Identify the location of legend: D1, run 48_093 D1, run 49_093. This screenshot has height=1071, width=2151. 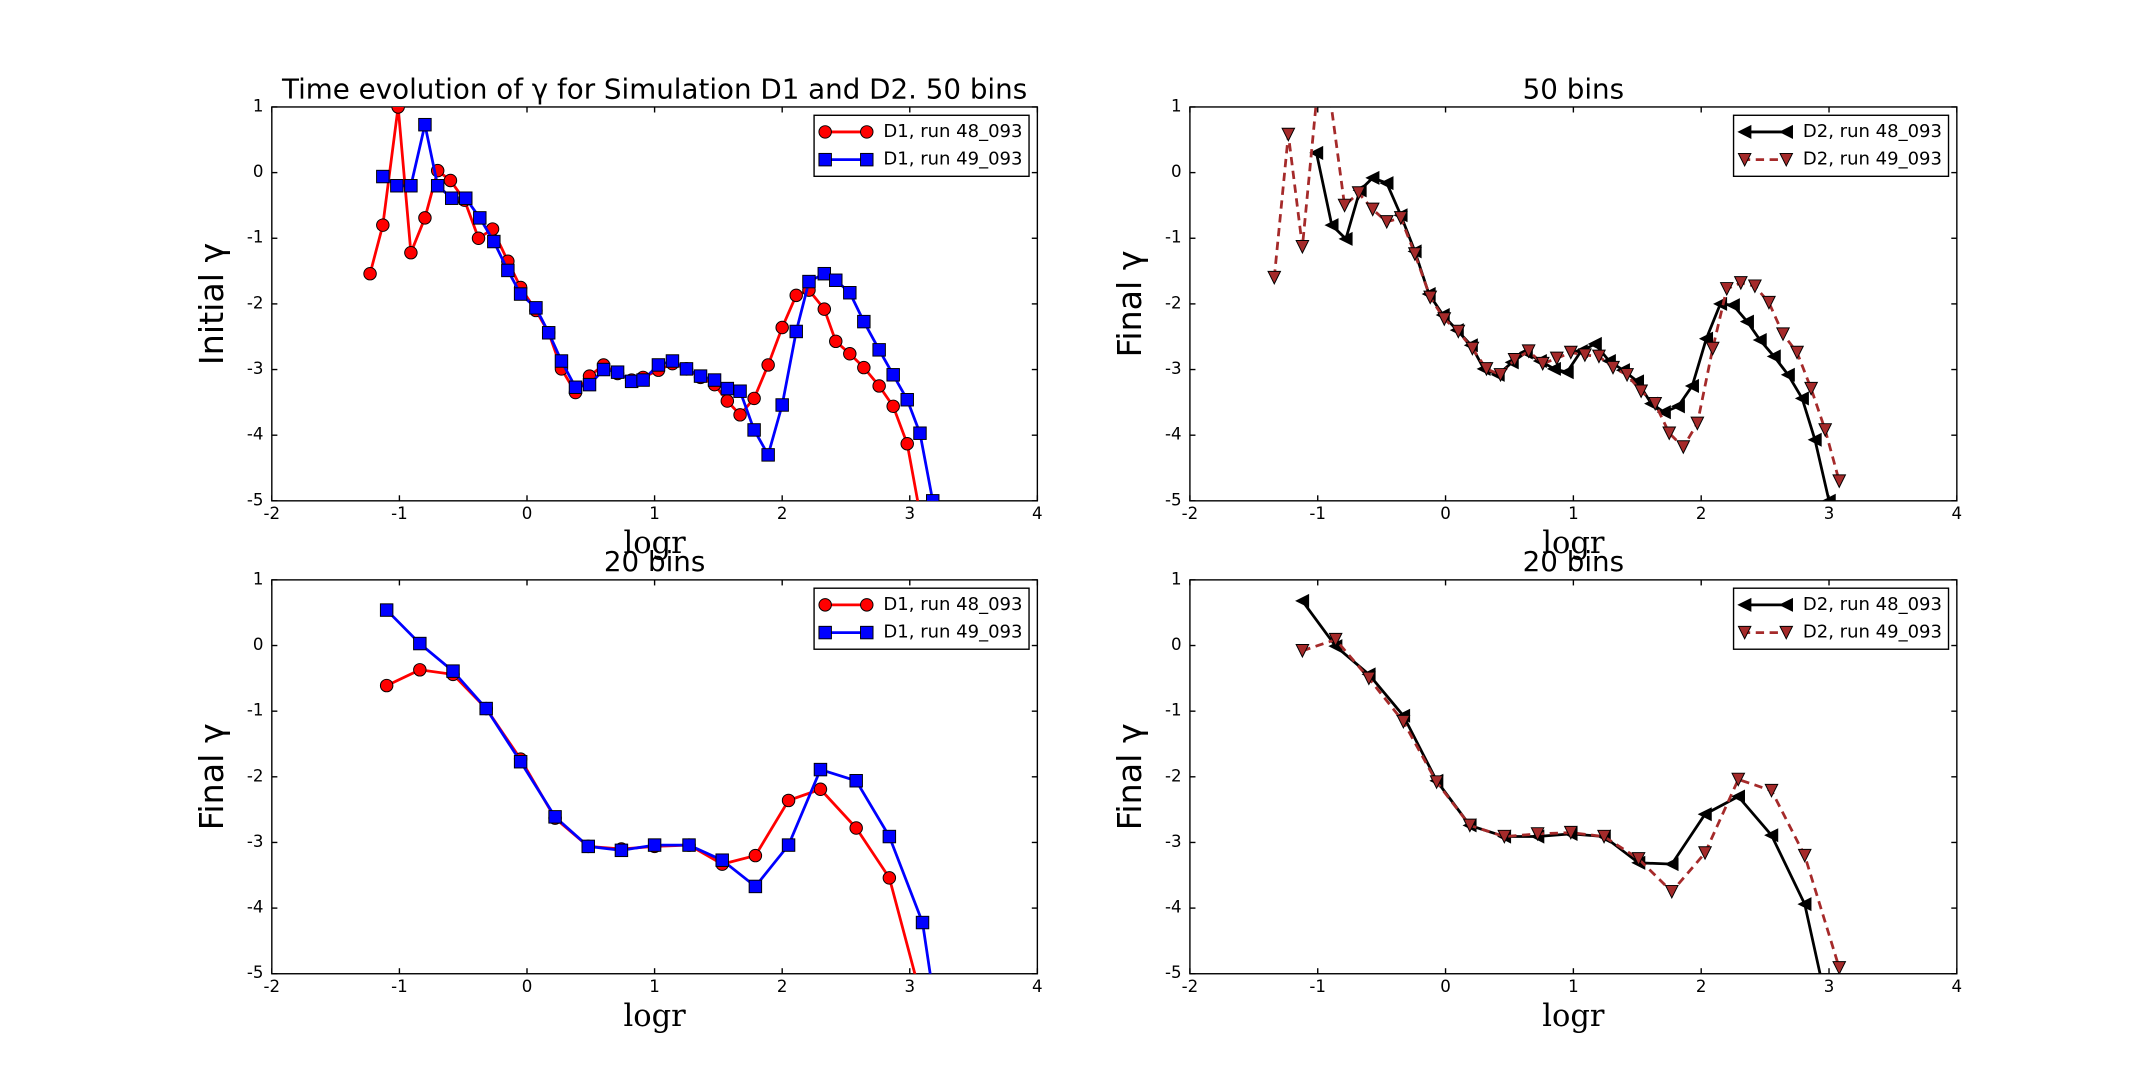
(921, 618).